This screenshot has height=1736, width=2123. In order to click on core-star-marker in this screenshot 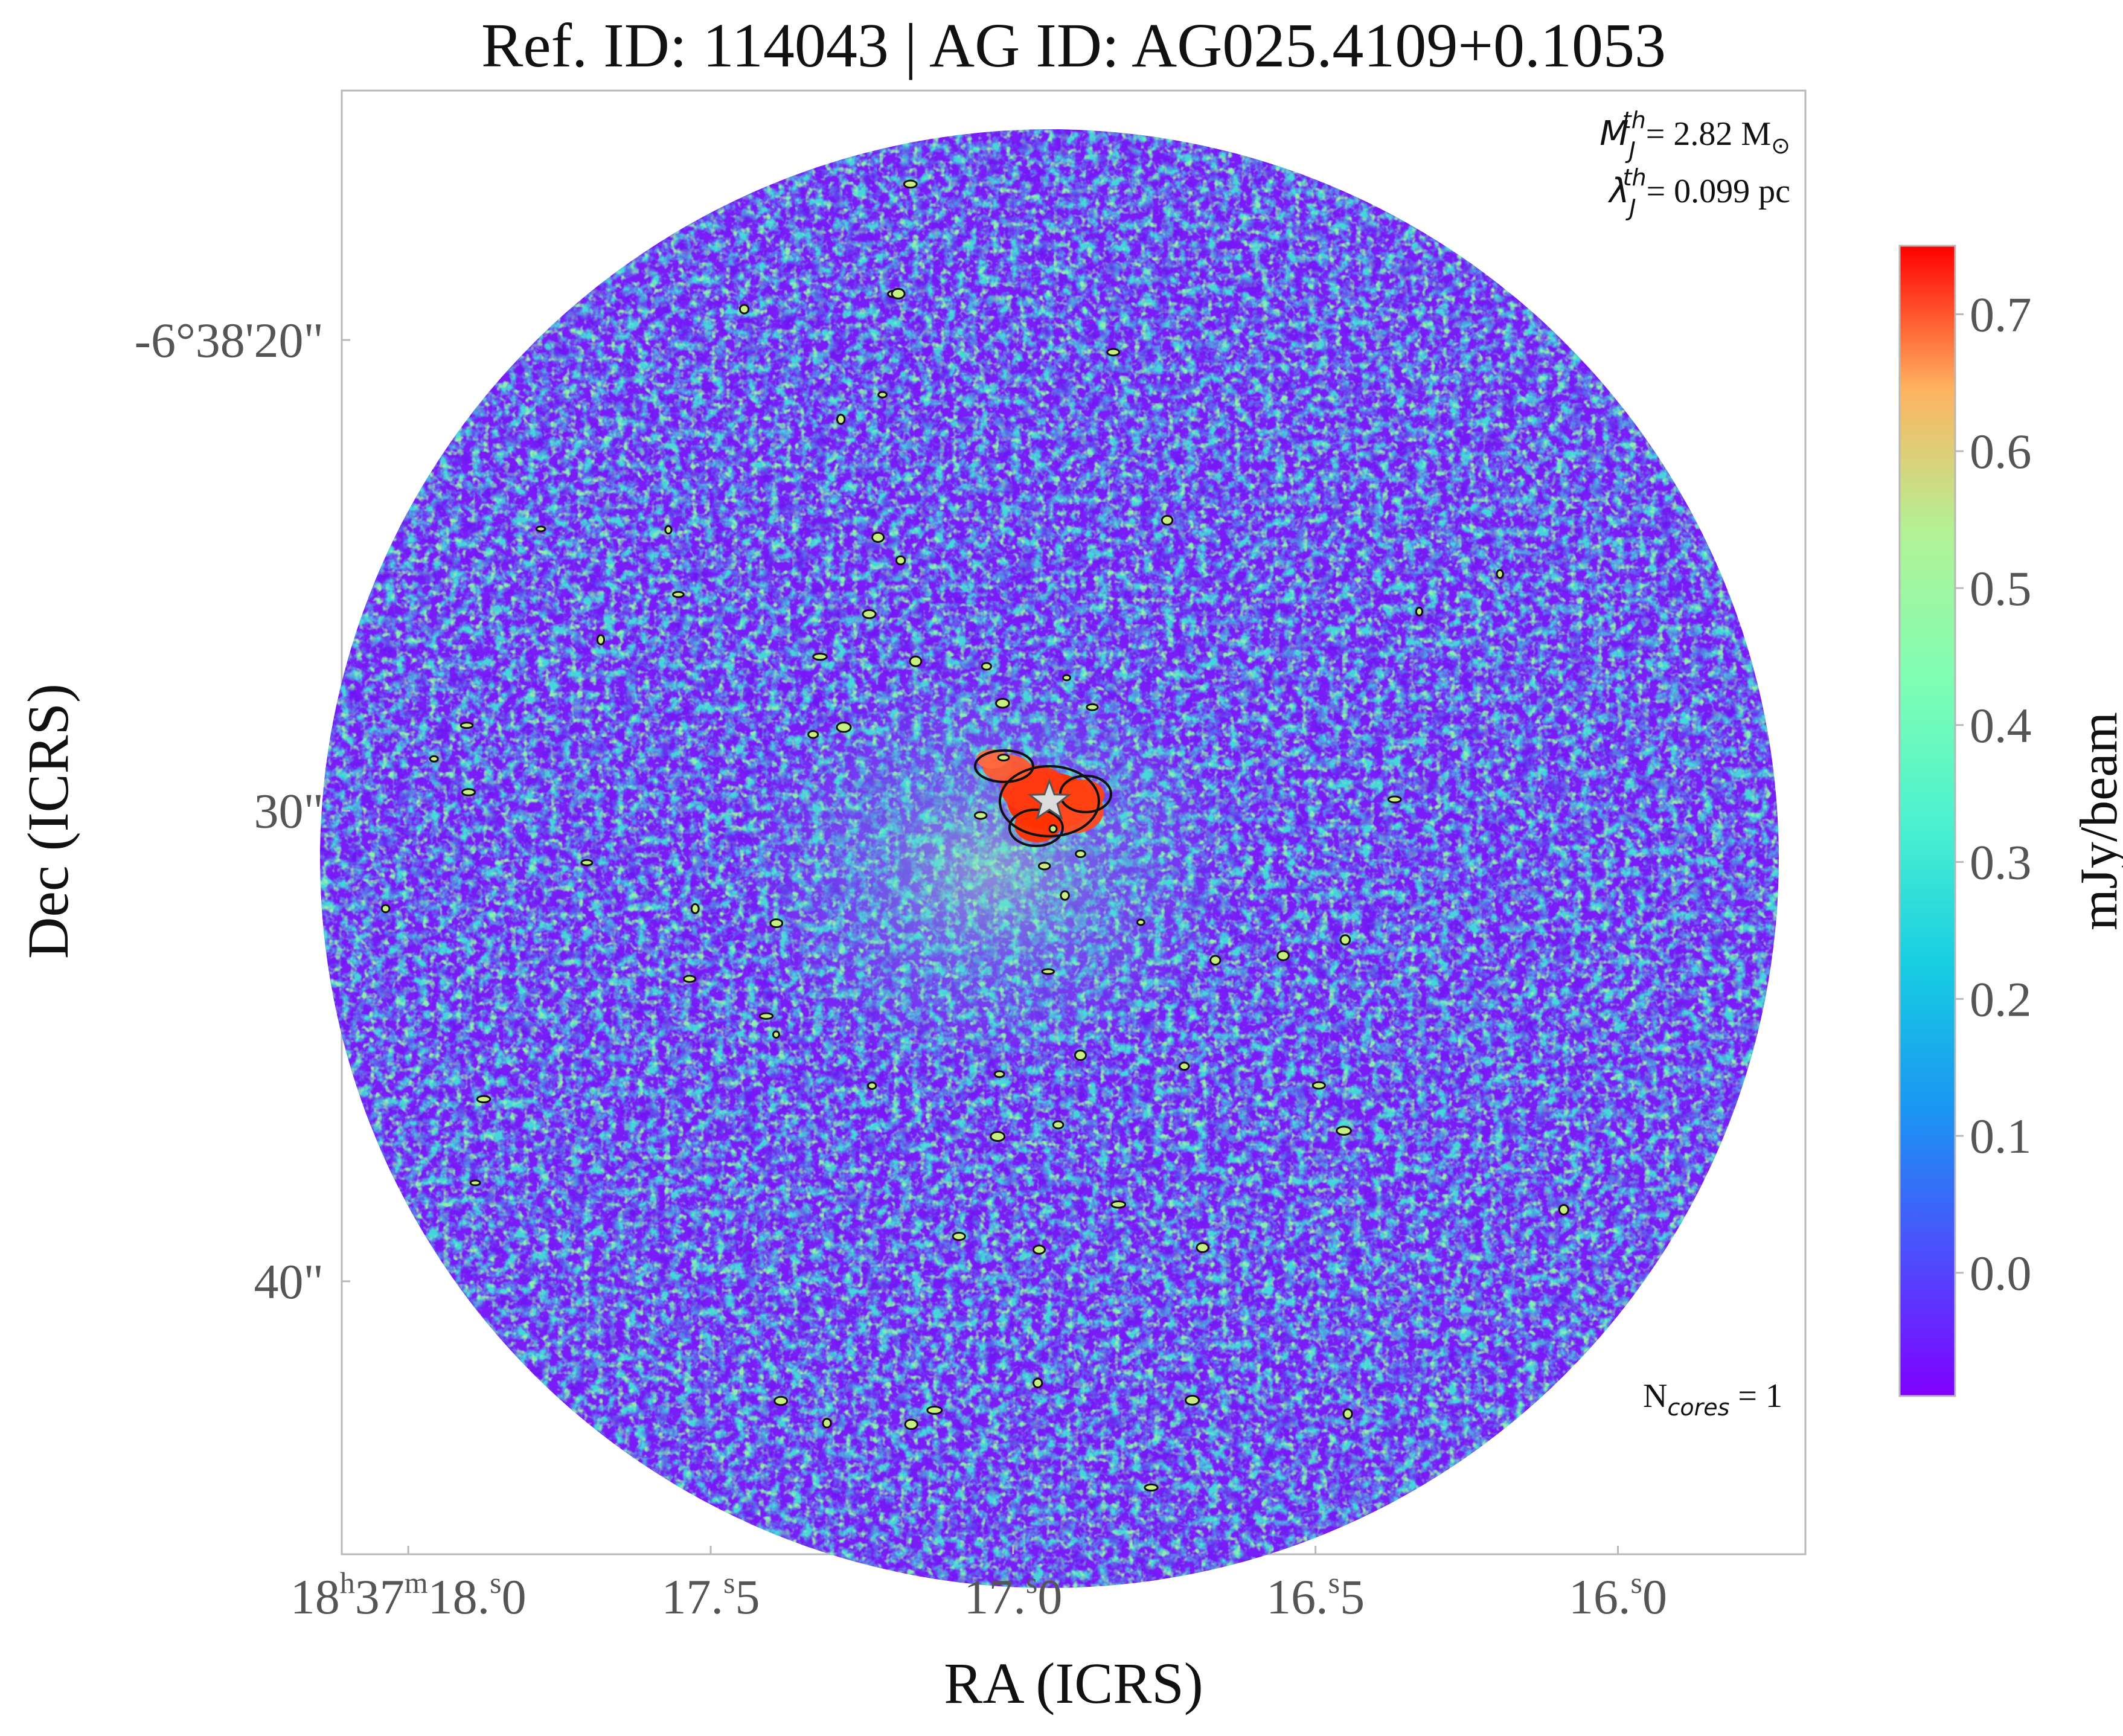, I will do `click(1049, 799)`.